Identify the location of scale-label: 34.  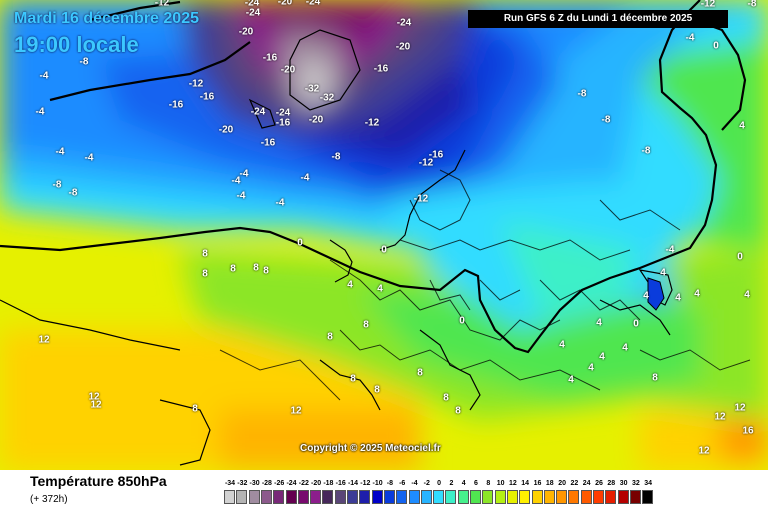
(648, 483).